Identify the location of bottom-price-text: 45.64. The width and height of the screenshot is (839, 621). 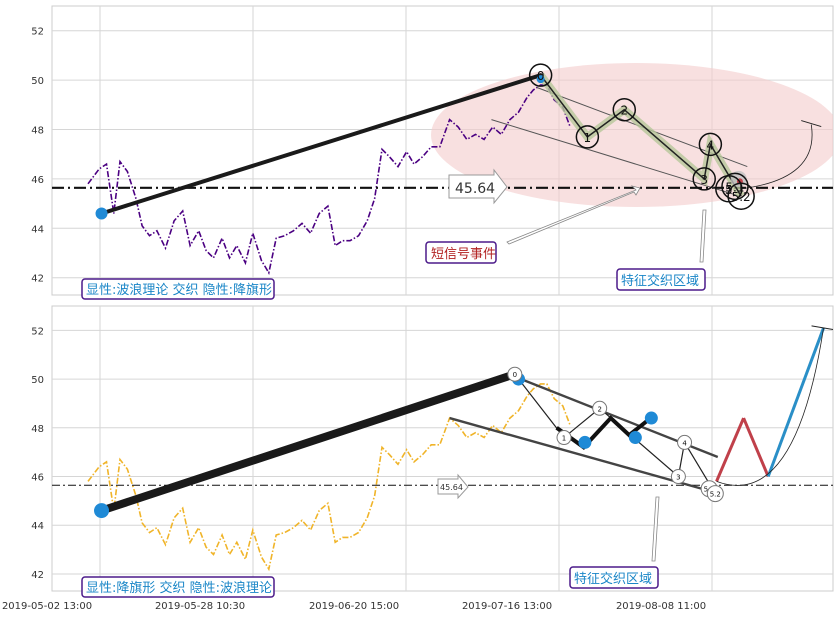
(451, 487).